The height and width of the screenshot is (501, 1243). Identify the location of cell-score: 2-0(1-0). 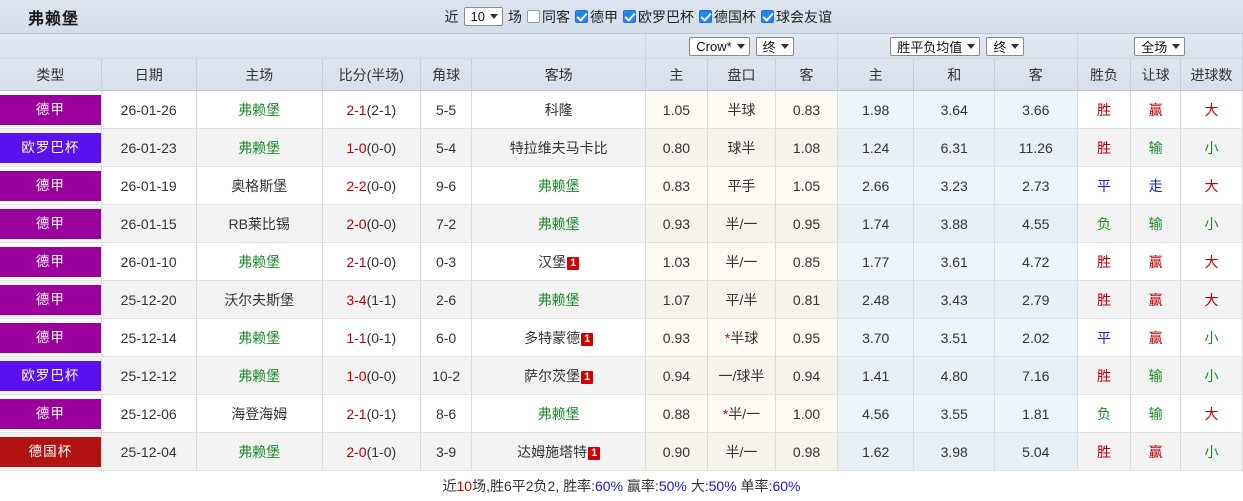
(371, 451).